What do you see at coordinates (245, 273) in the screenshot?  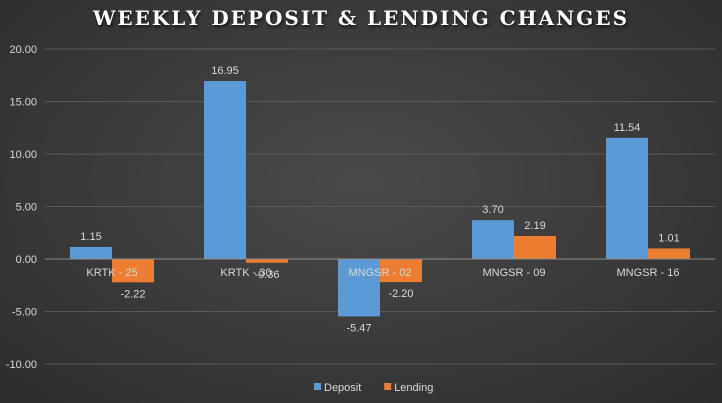 I see `x-tick-label: KRTK - 30` at bounding box center [245, 273].